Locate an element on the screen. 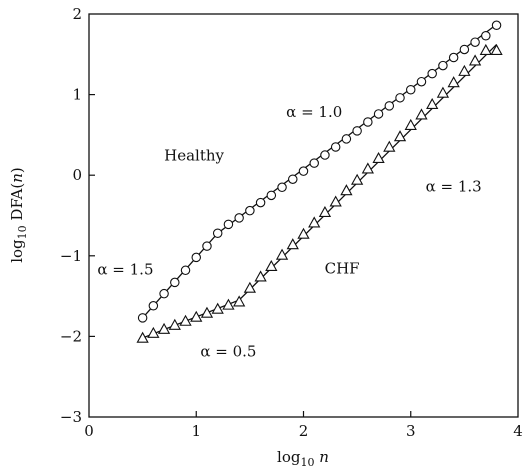  annotation: α = 1.5 is located at coordinates (125, 269).